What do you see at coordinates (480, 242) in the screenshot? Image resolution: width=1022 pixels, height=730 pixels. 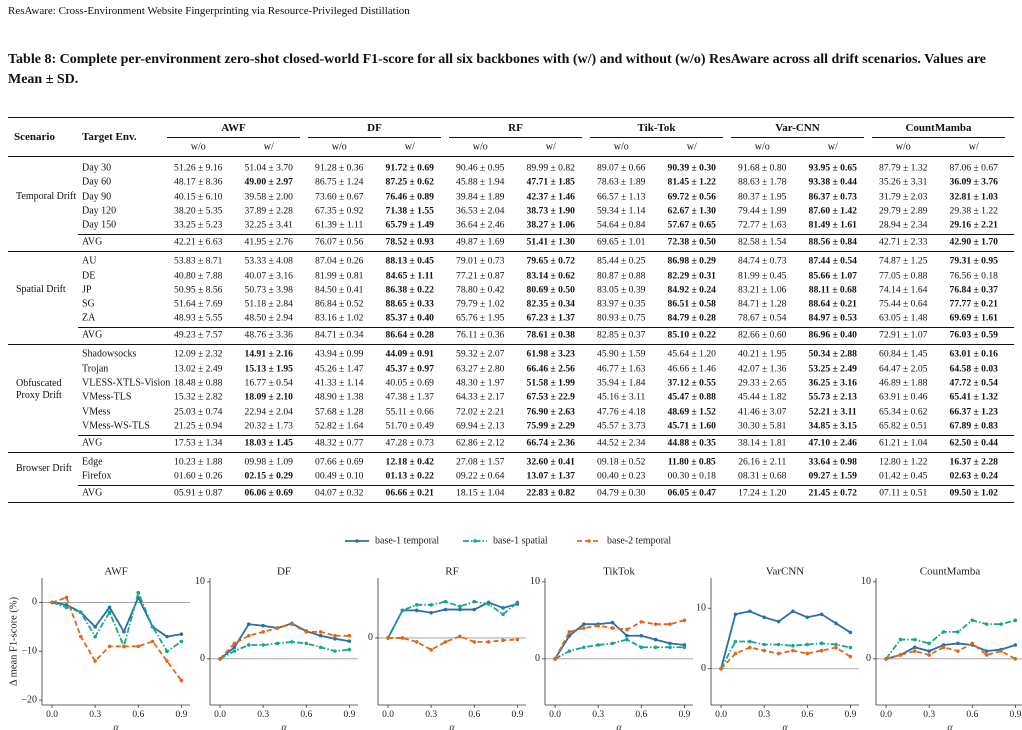 I see `table-cell: 49.87 ± 1.69` at bounding box center [480, 242].